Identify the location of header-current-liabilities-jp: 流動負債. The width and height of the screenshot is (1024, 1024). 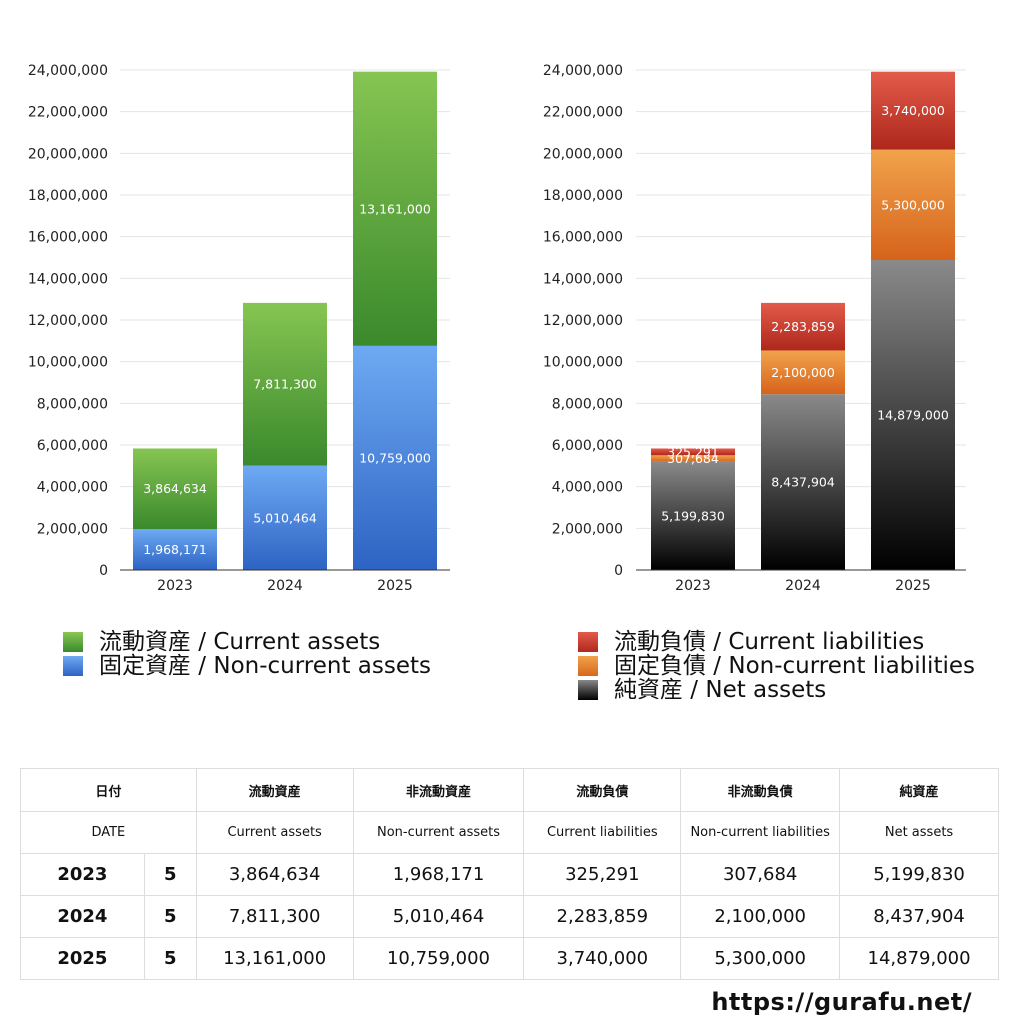
(602, 790).